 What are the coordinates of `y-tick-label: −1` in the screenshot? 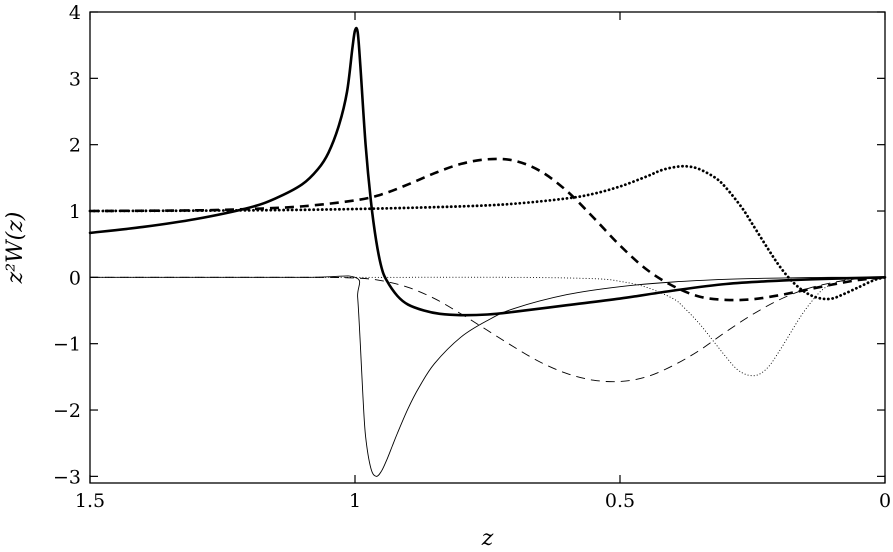 It's located at (67, 345).